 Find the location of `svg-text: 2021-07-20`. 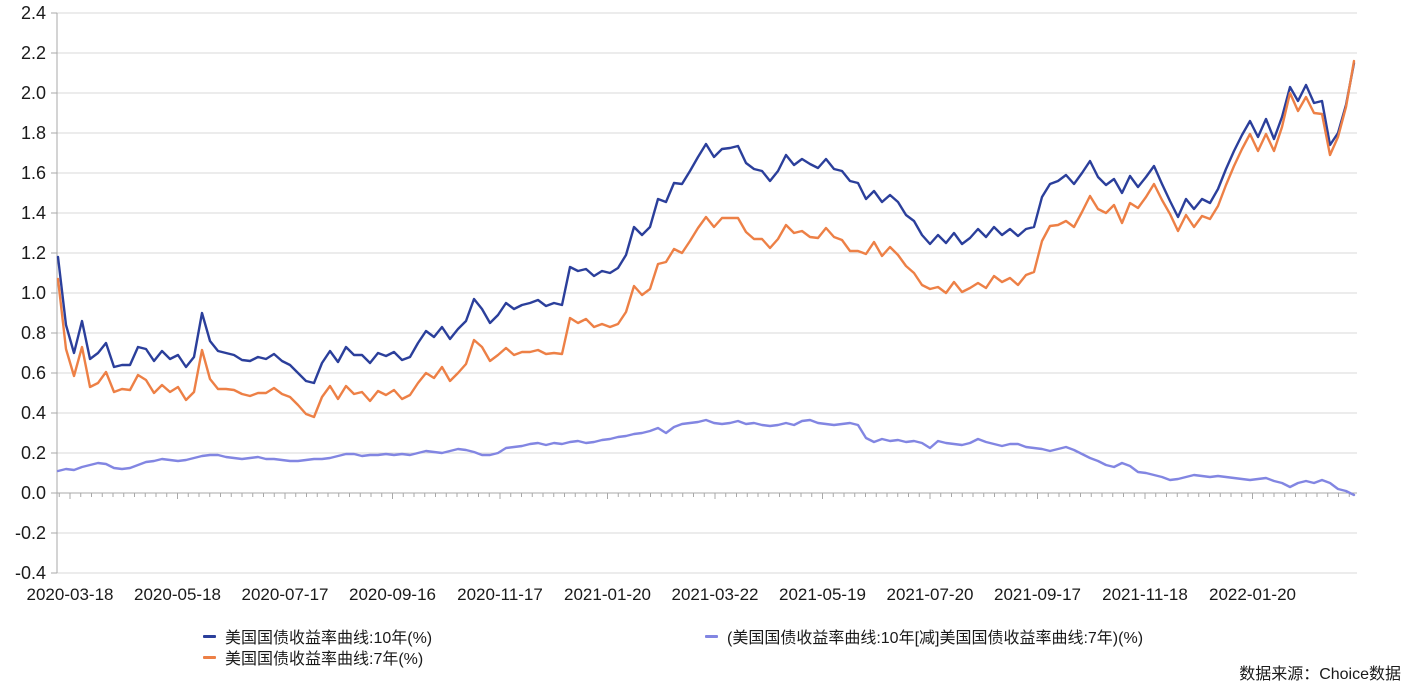

svg-text: 2021-07-20 is located at coordinates (930, 594).